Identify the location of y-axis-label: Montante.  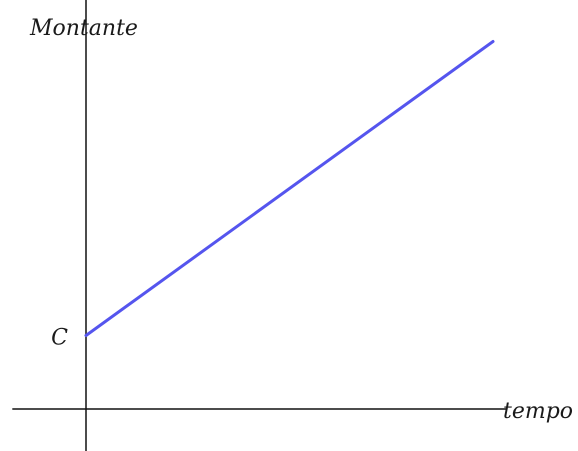
(83, 28).